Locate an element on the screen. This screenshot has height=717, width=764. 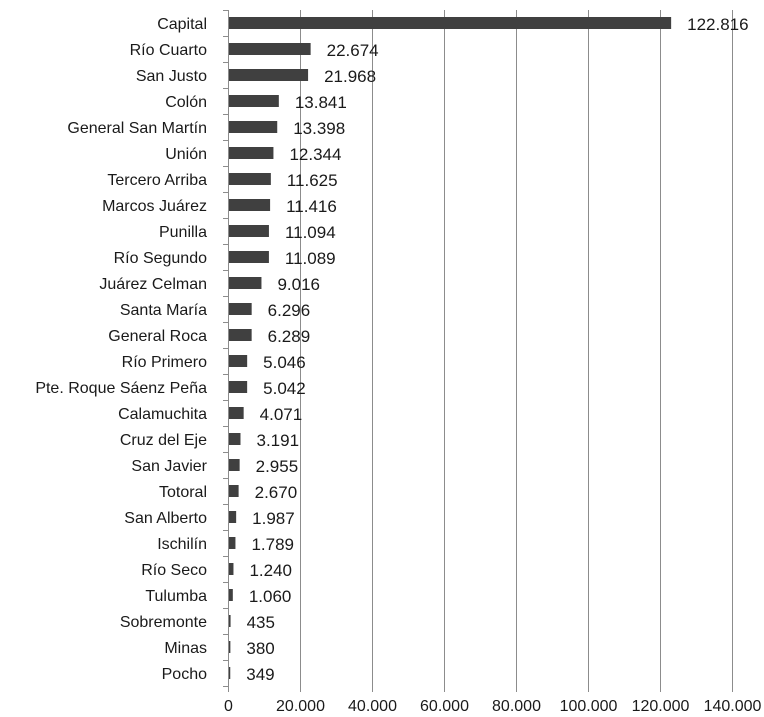
category-label: Unión is located at coordinates (186, 154).